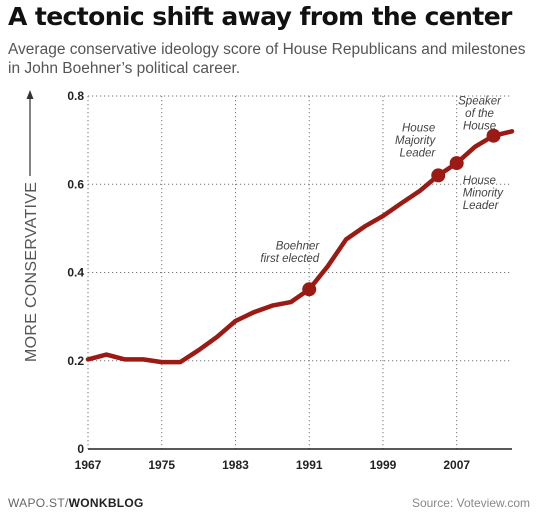 Image resolution: width=540 pixels, height=519 pixels. I want to click on x-tick-label: 1967, so click(88, 465).